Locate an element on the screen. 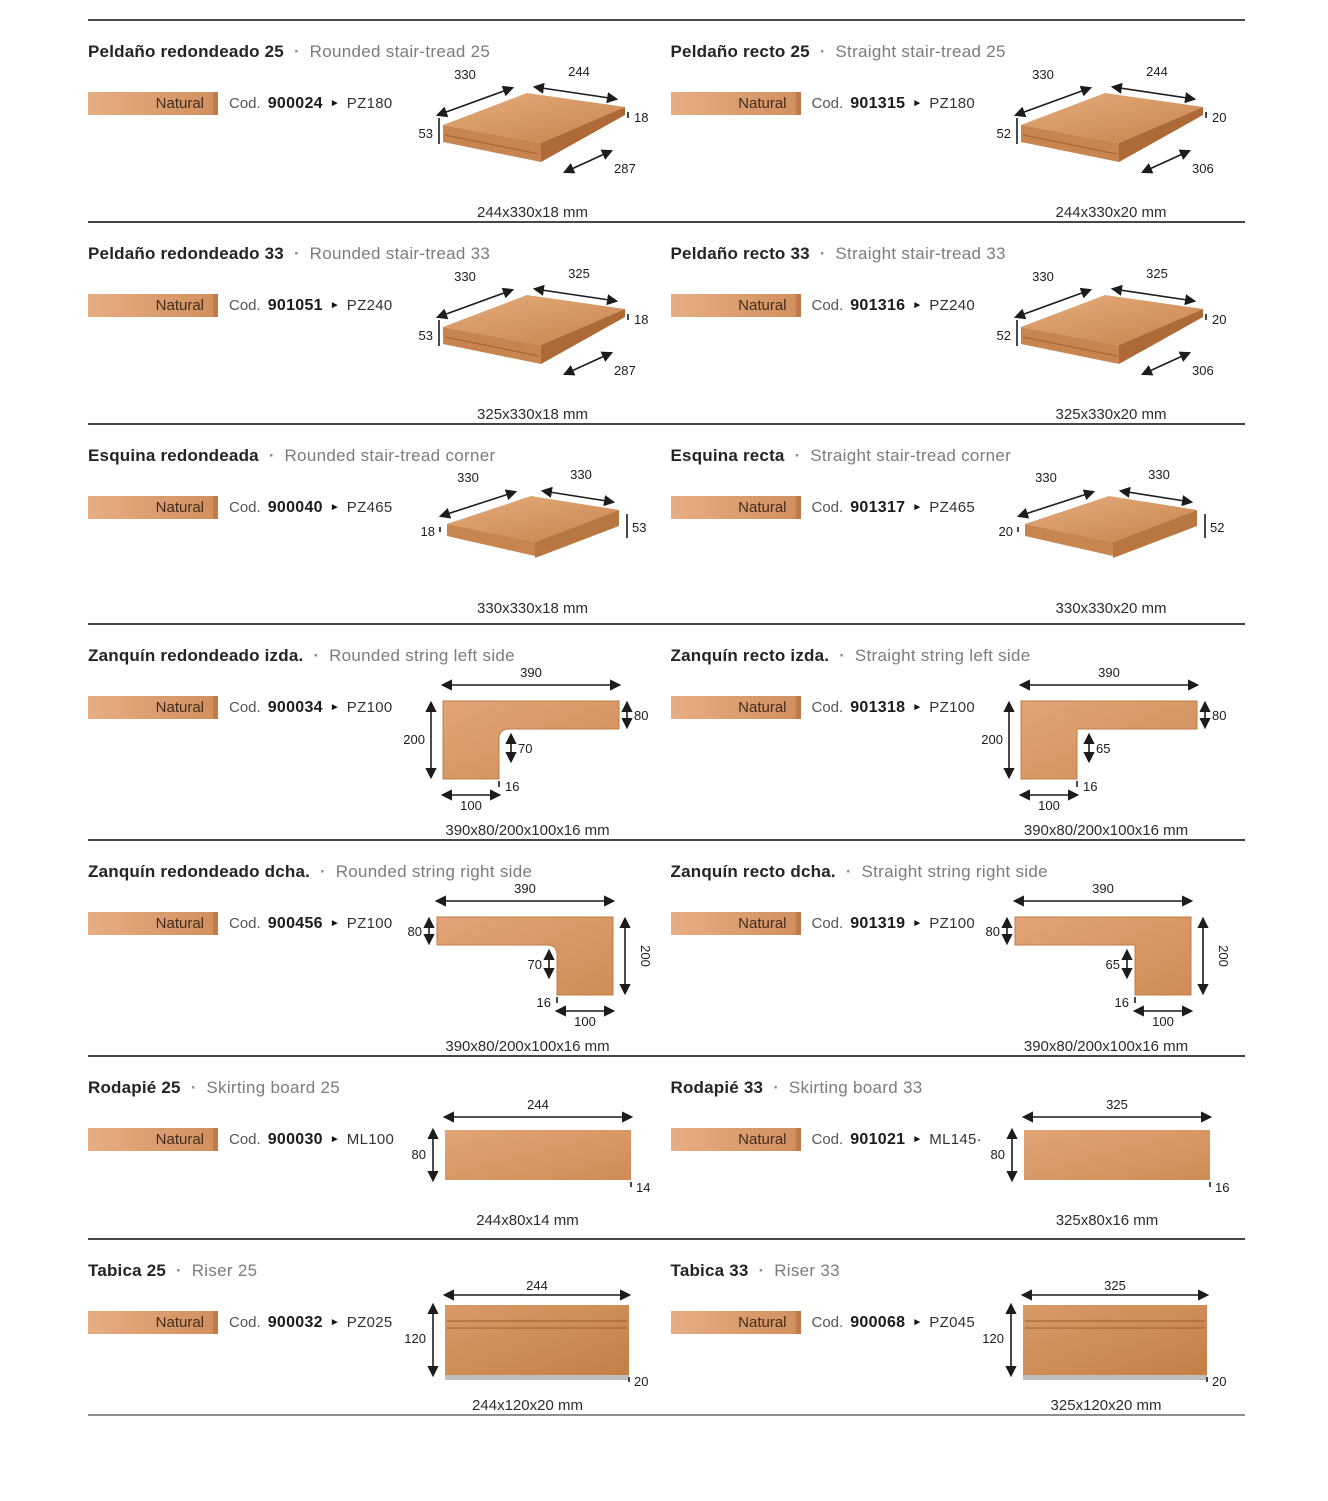  tile-side-face is located at coordinates (582, 336).